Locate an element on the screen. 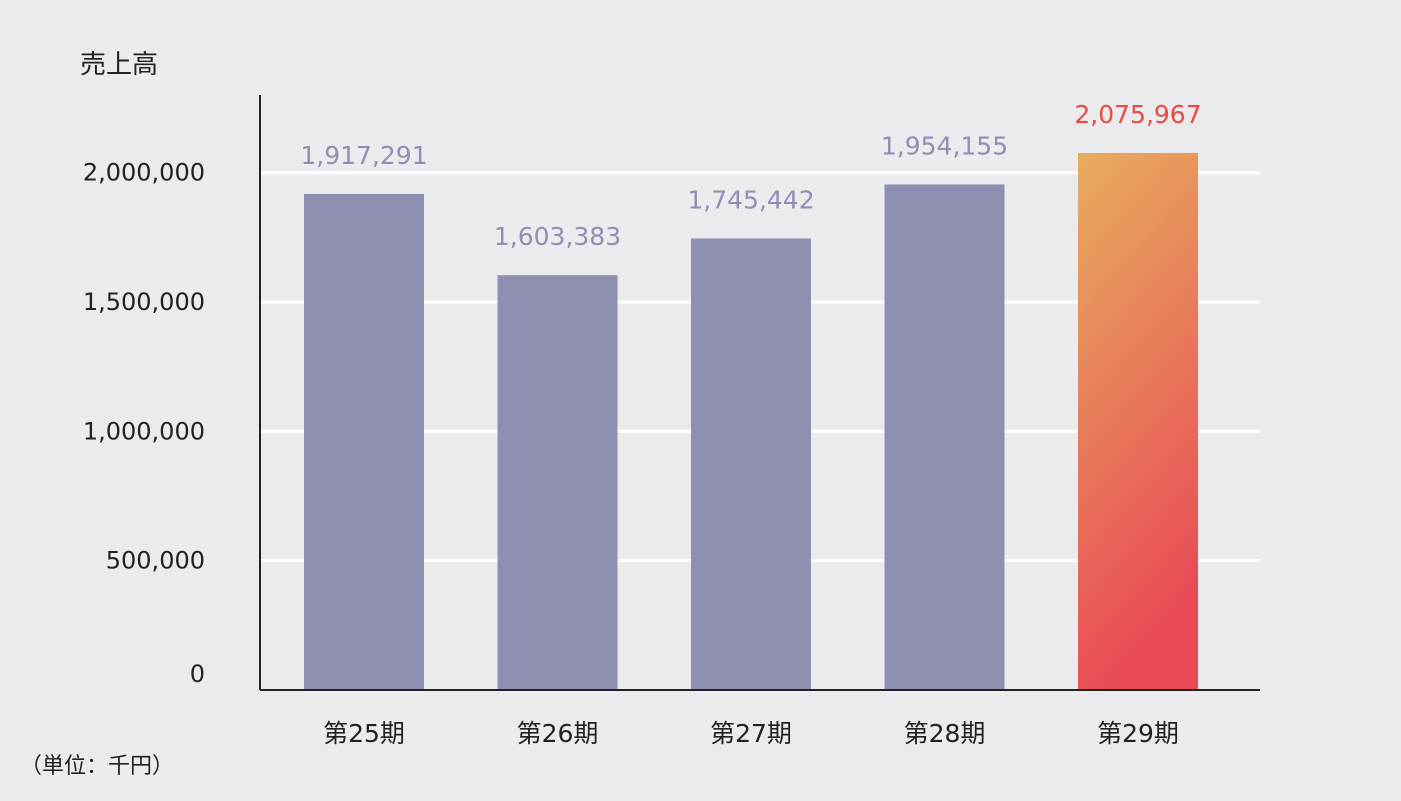 This screenshot has height=801, width=1401. data-label: 2,075,967 is located at coordinates (1137, 114).